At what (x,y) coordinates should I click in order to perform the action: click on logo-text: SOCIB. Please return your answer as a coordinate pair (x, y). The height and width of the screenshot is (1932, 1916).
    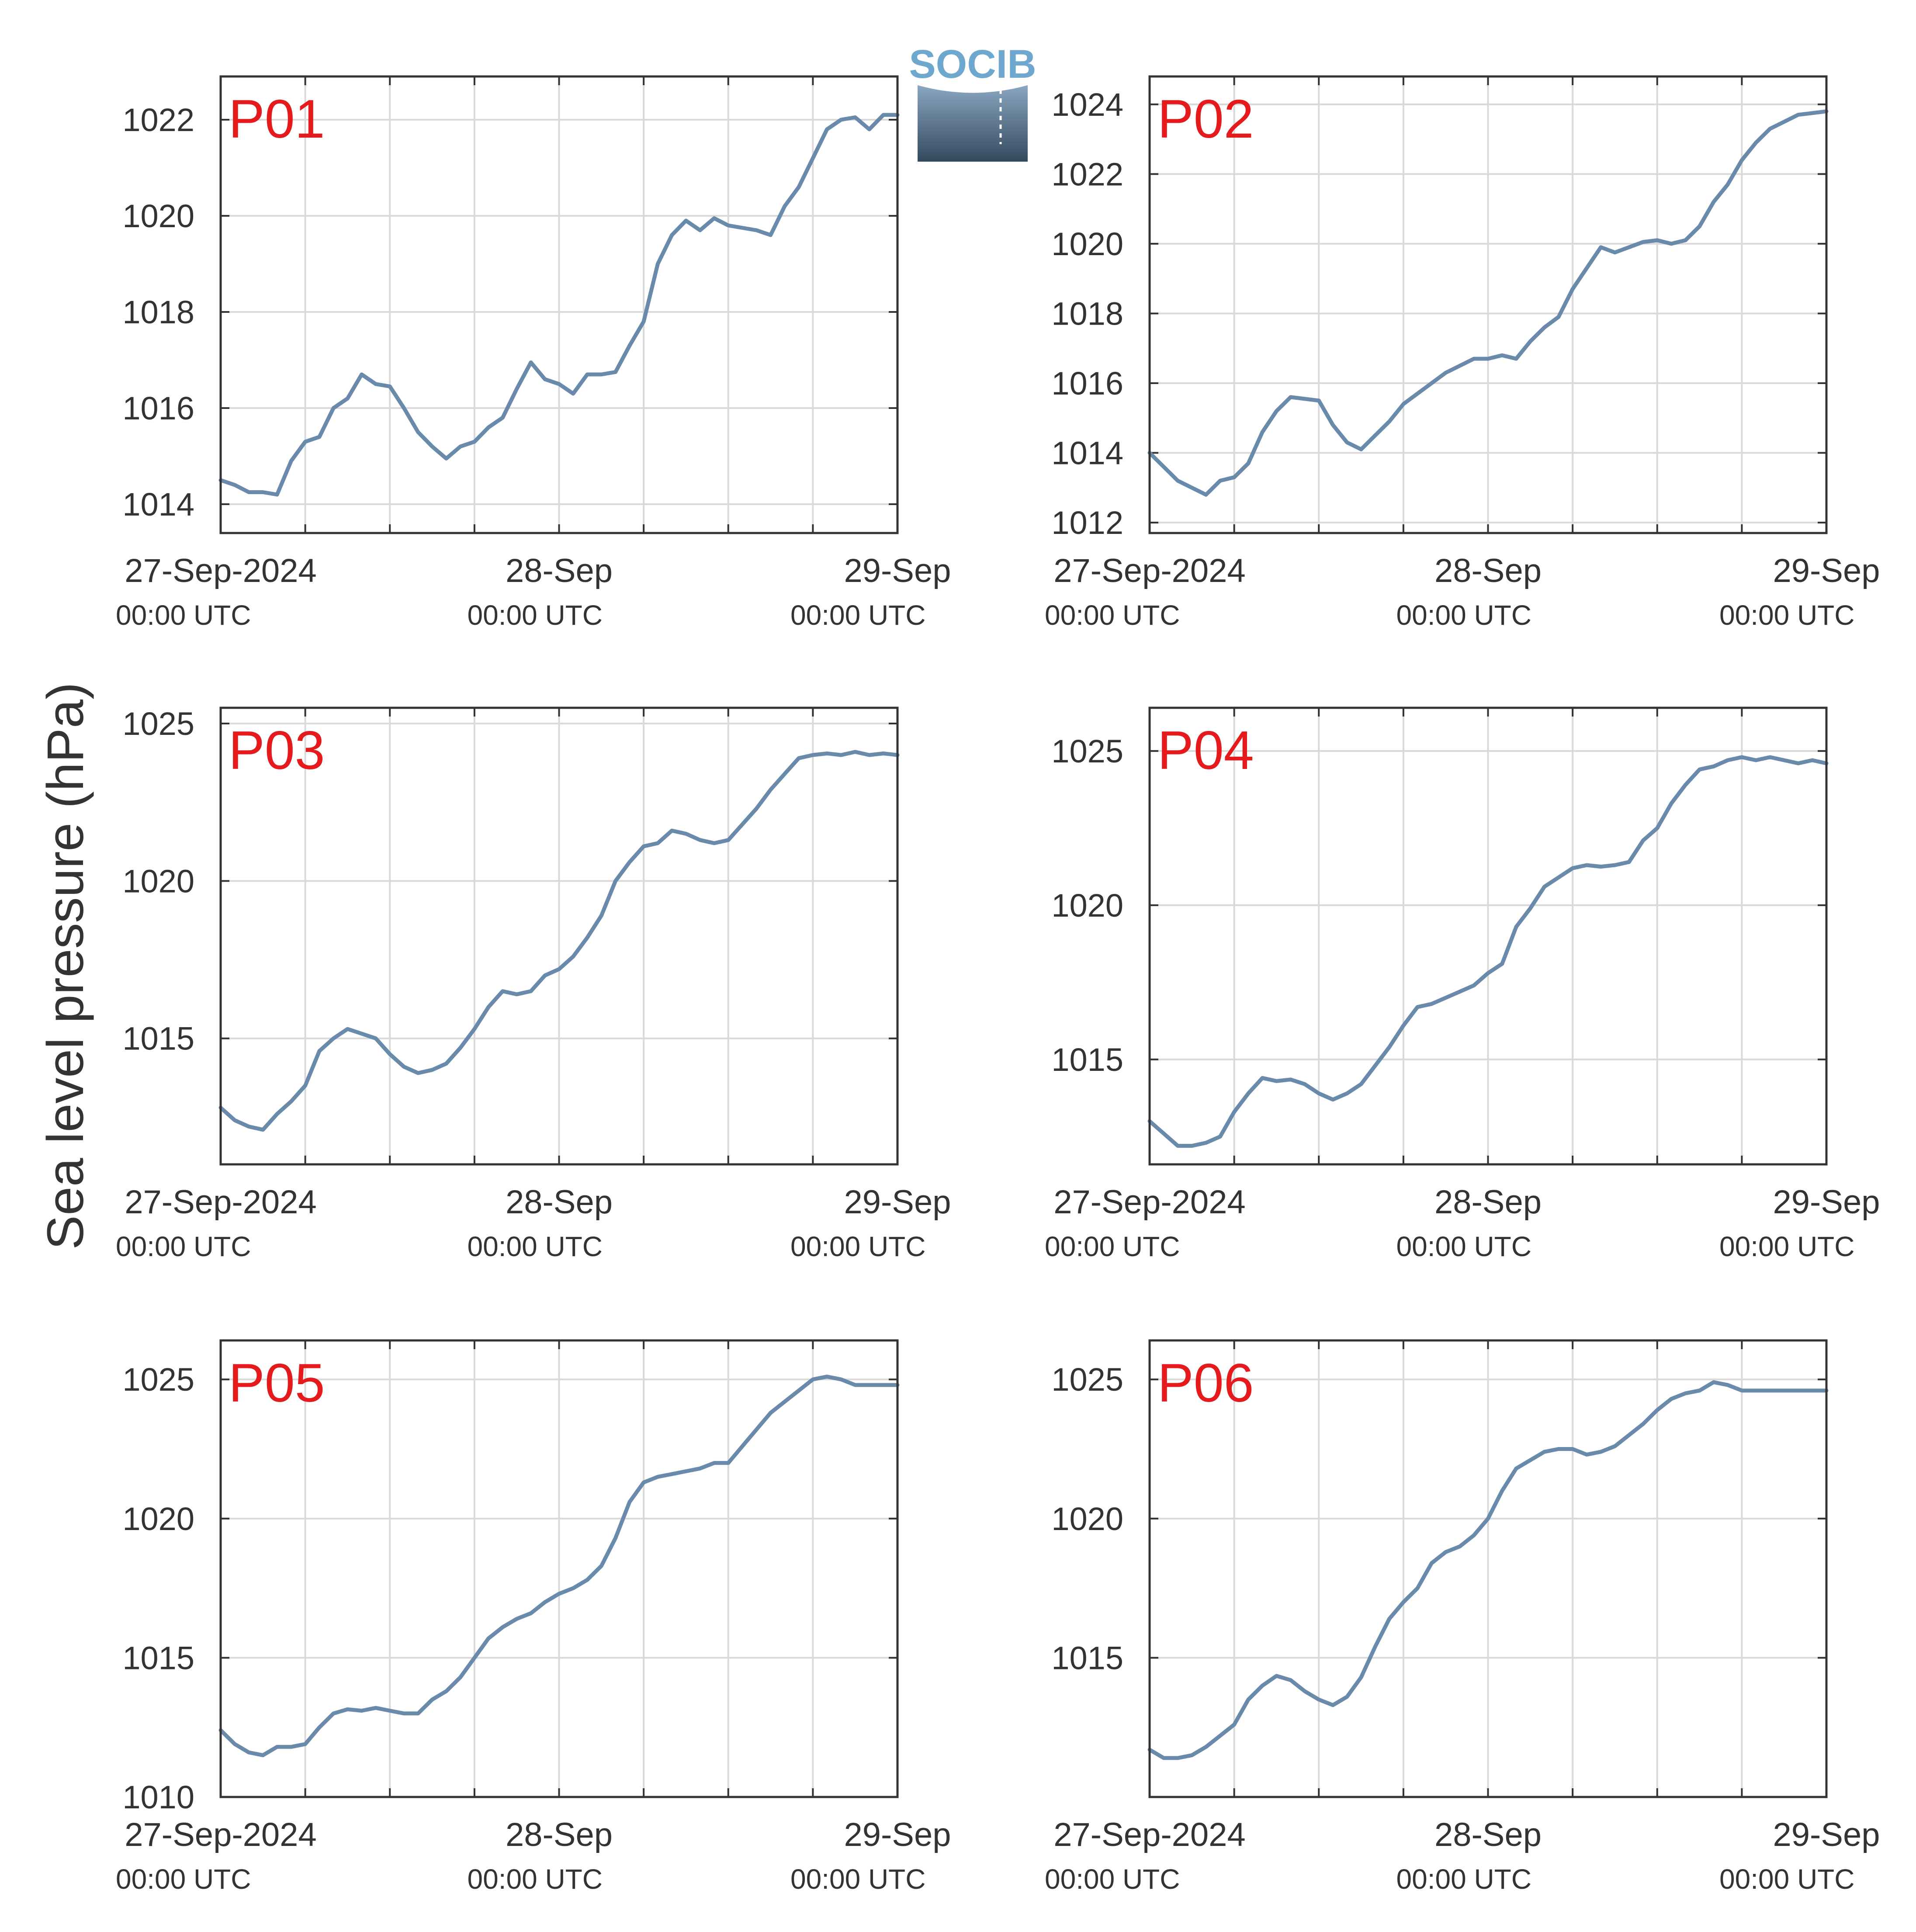
    Looking at the image, I should click on (972, 64).